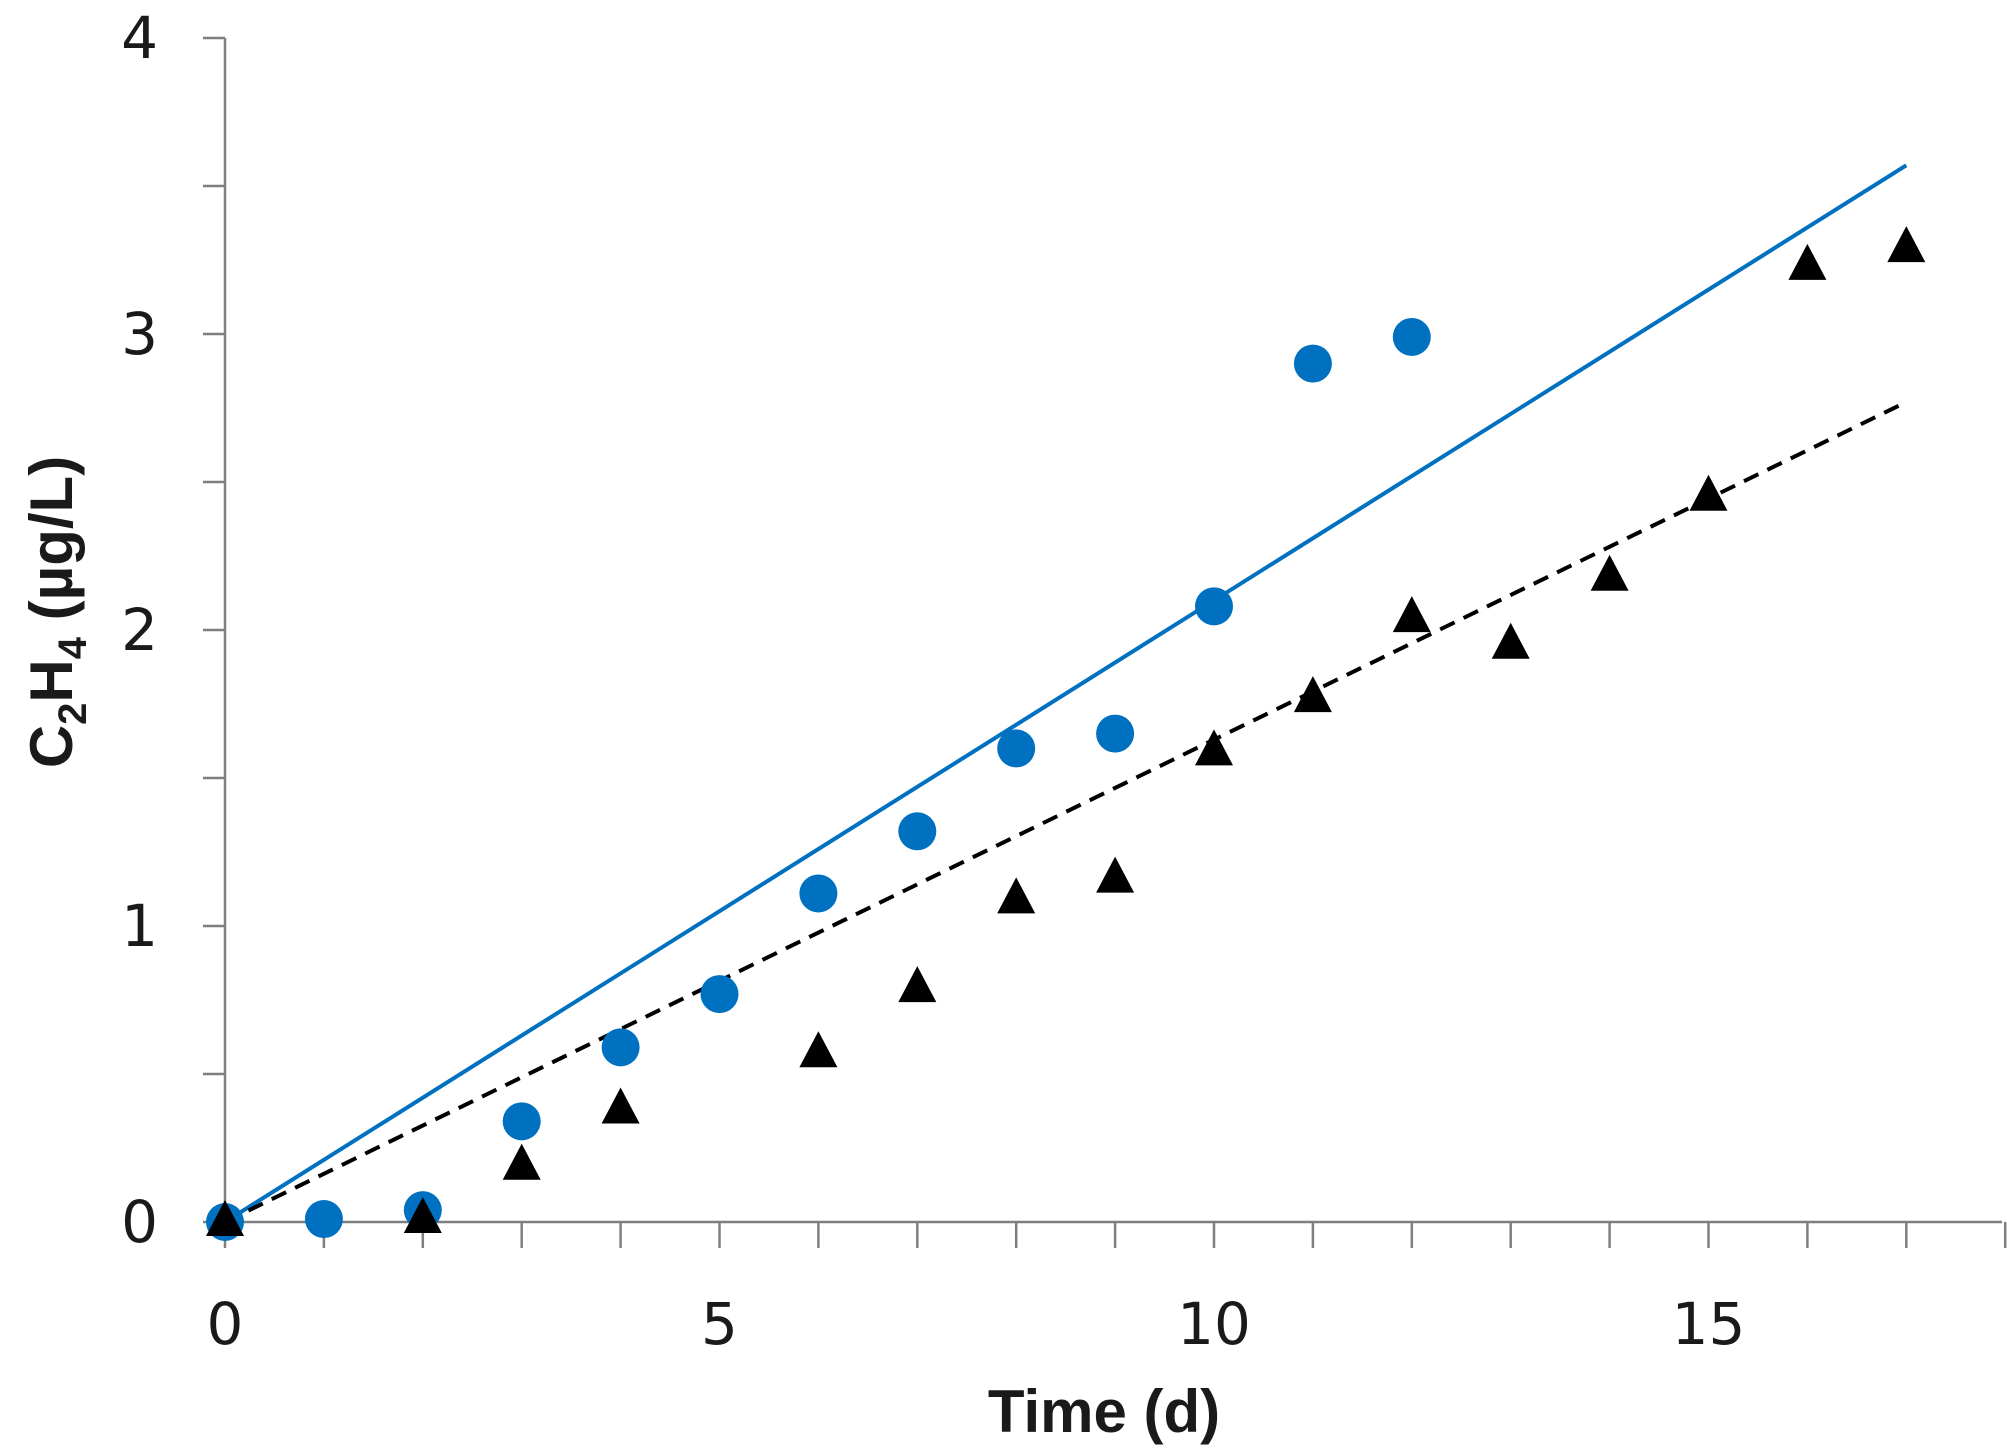 This screenshot has width=2007, height=1455. I want to click on y-axis-title-sub-2: 2, so click(73, 714).